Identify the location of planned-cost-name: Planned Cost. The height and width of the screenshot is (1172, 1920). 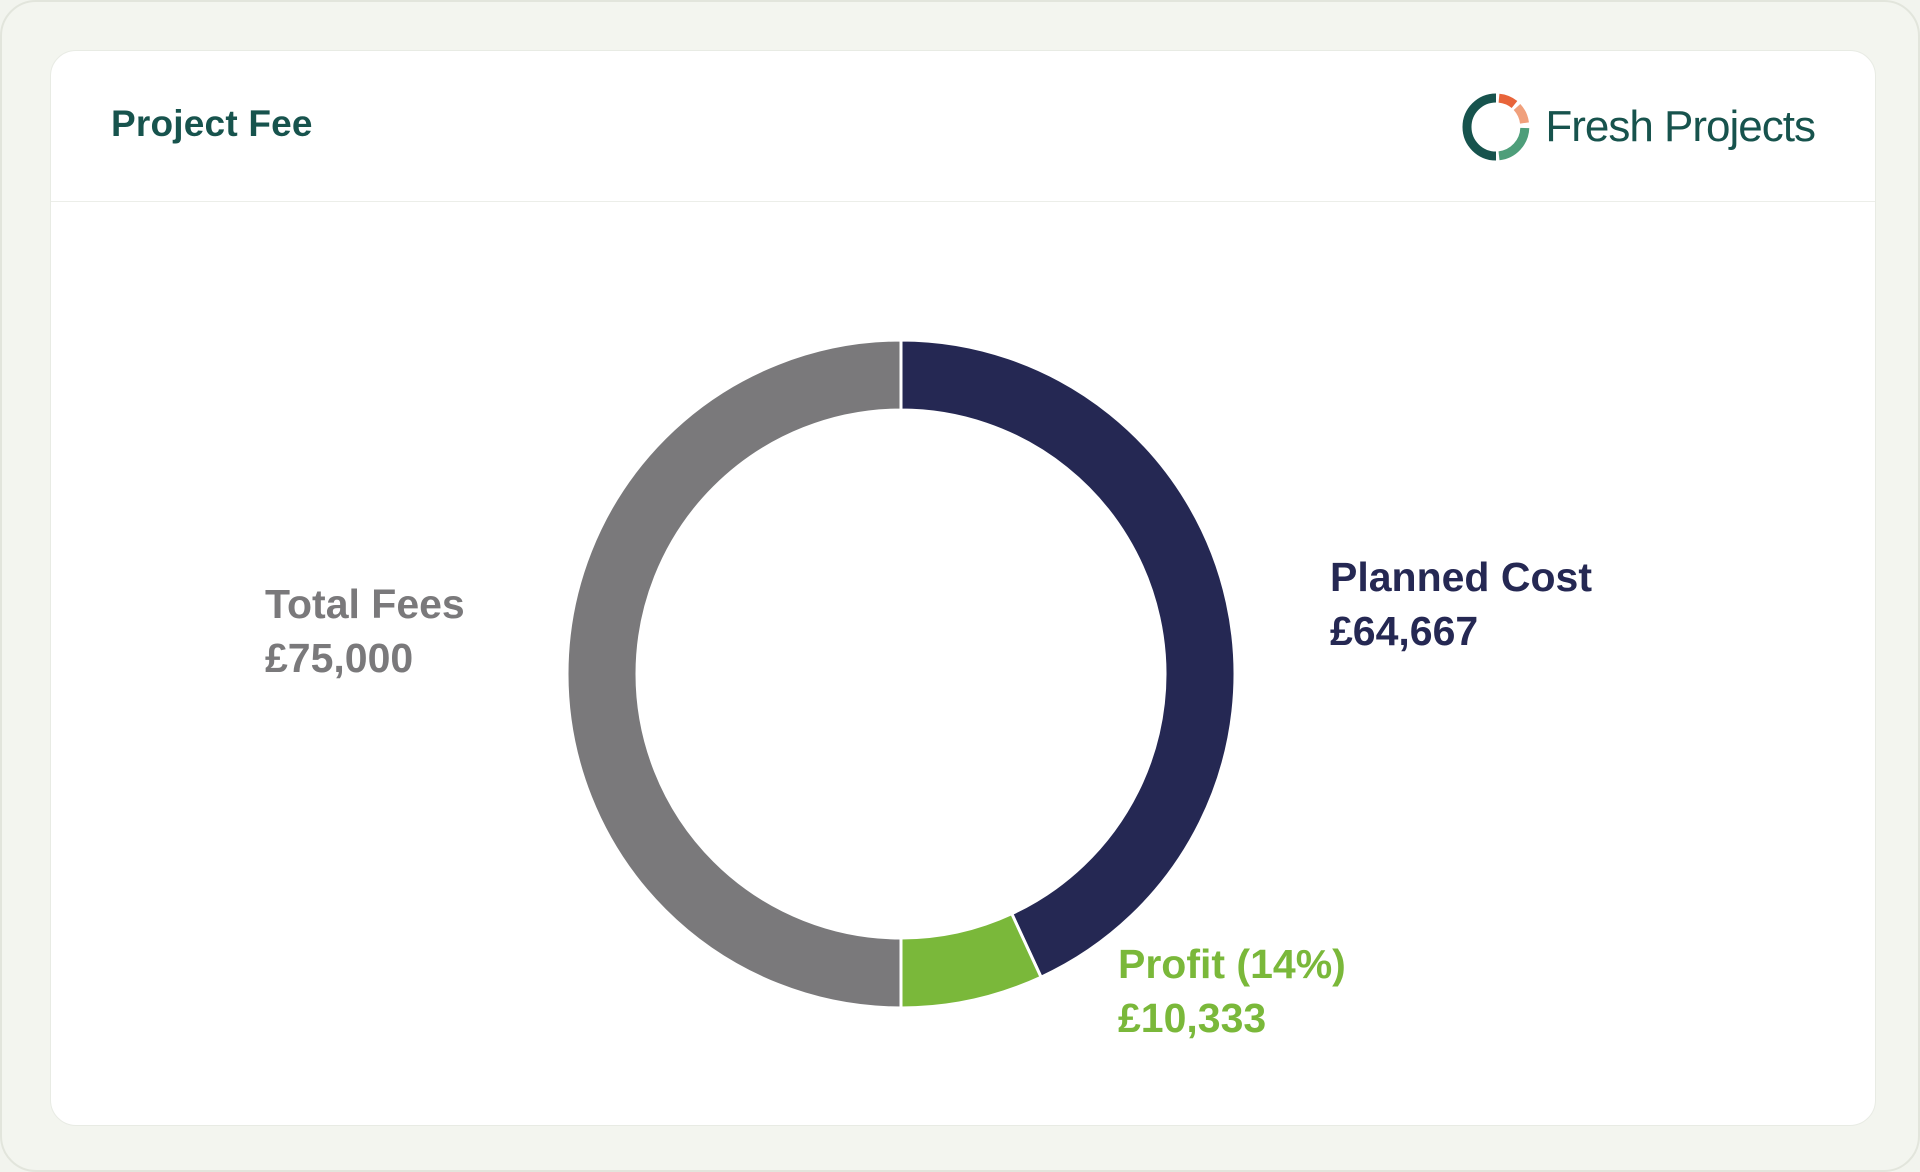
(1461, 577).